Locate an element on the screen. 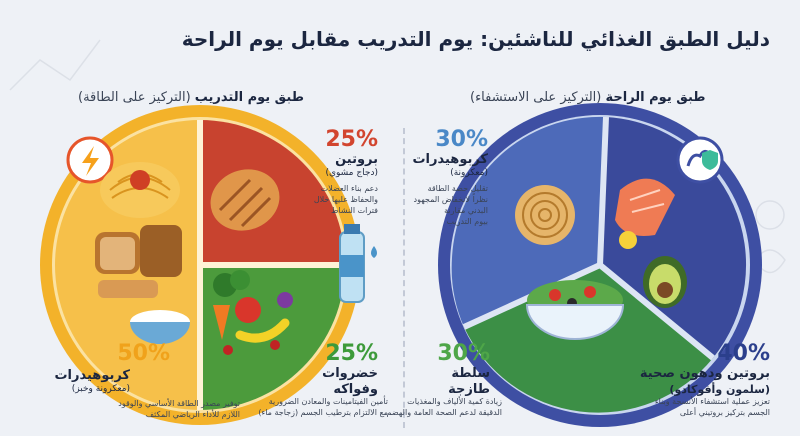 This screenshot has height=436, width=800. training-protein-pct: 25% is located at coordinates (351, 139).